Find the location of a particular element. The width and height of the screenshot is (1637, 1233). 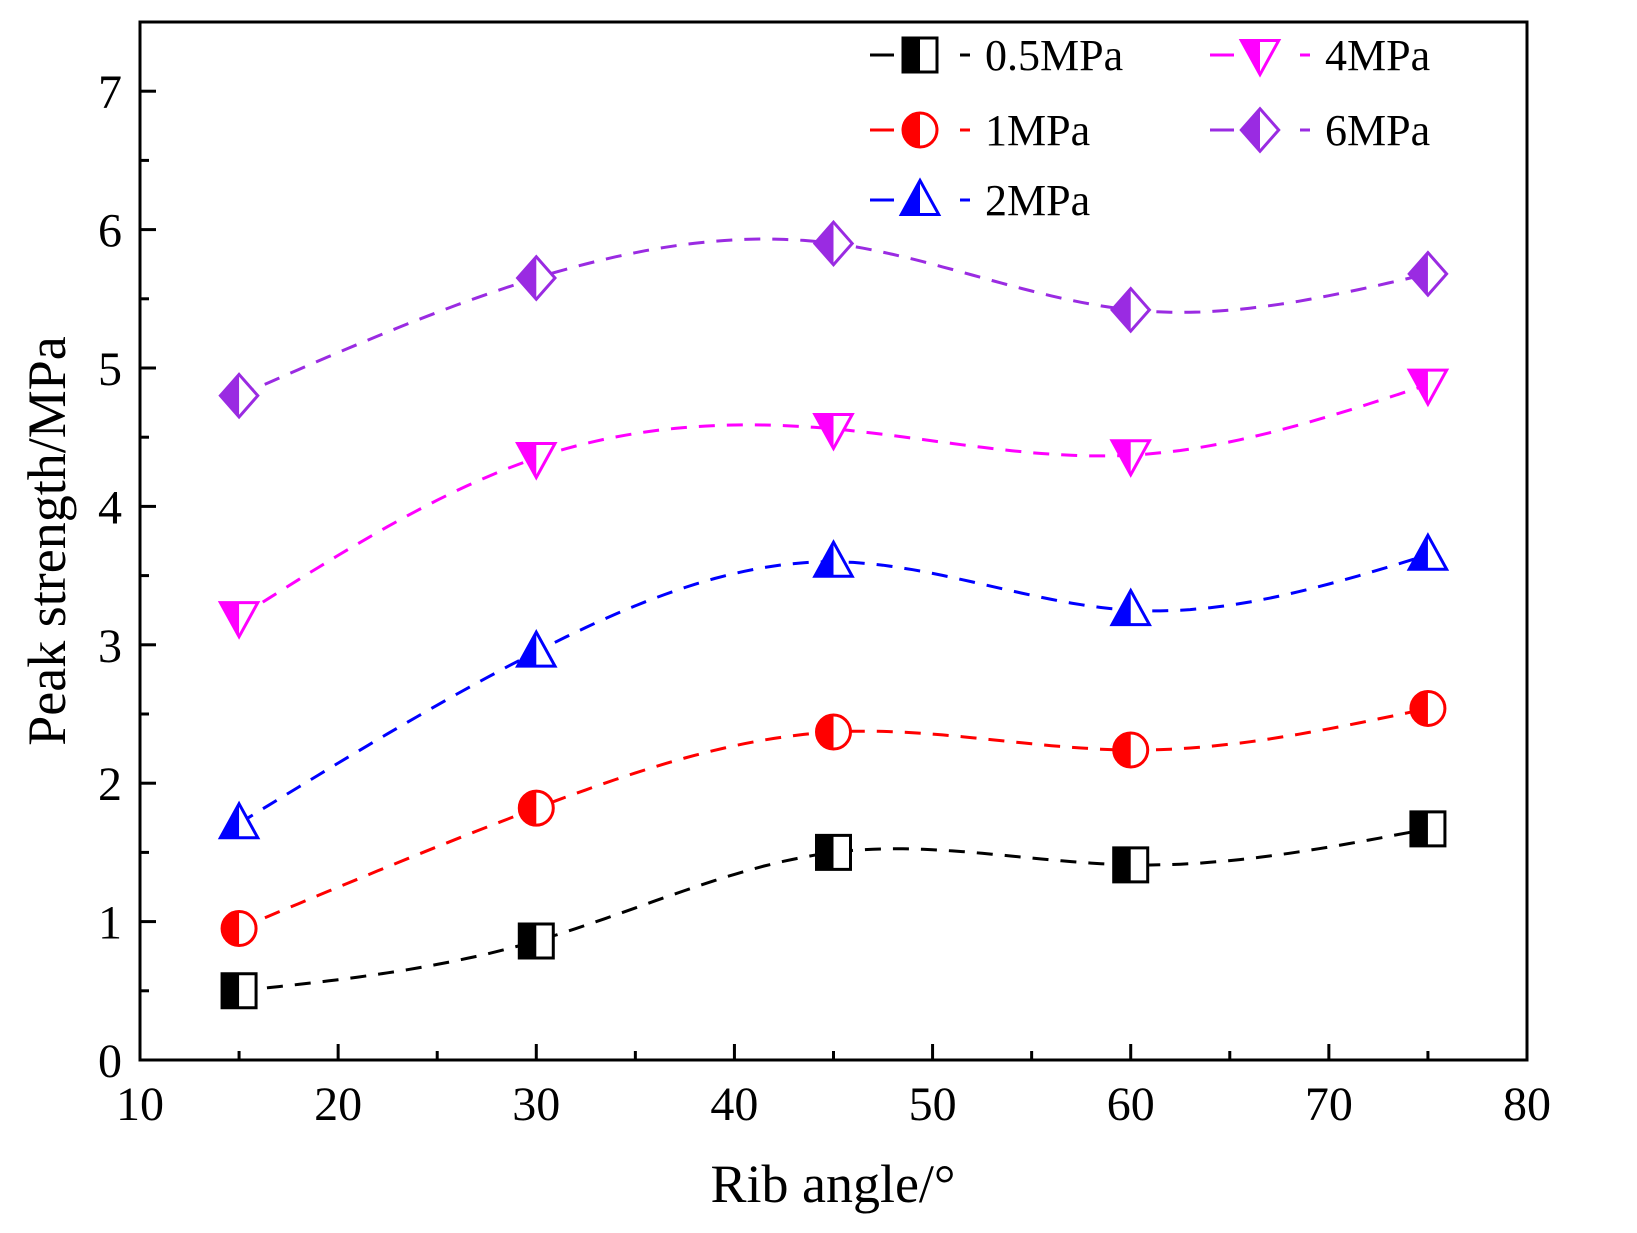

y-tick-label: 5 is located at coordinates (110, 369).